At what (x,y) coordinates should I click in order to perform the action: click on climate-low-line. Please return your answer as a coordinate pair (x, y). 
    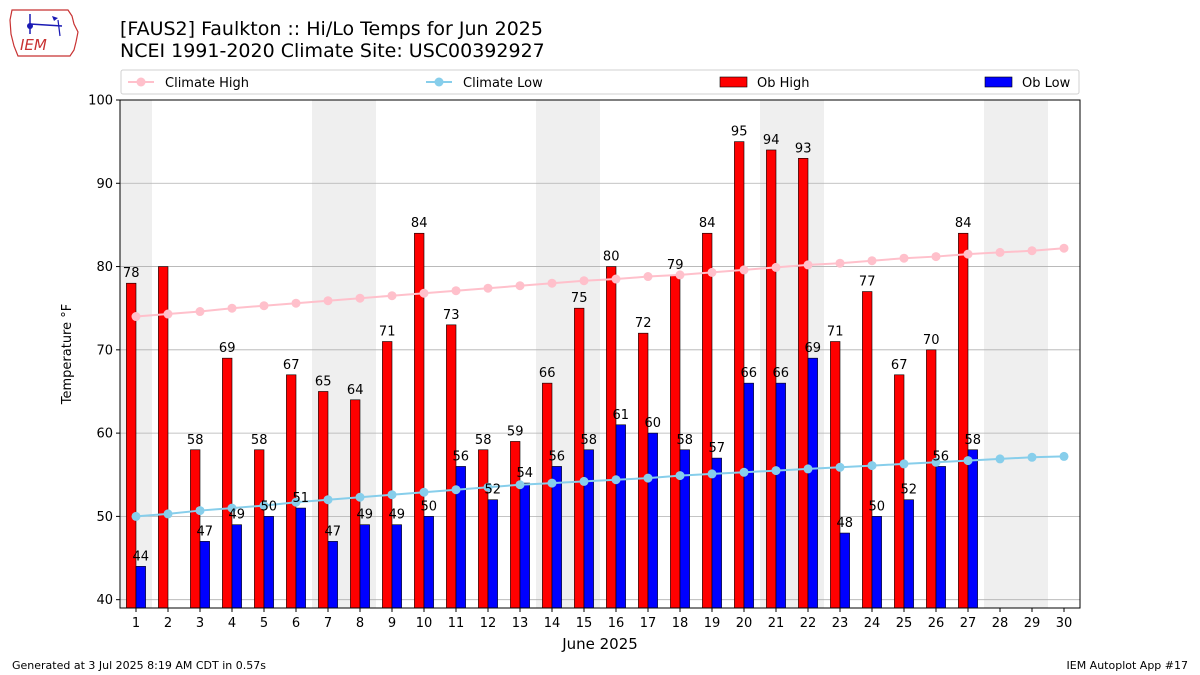
    Looking at the image, I should click on (600, 486).